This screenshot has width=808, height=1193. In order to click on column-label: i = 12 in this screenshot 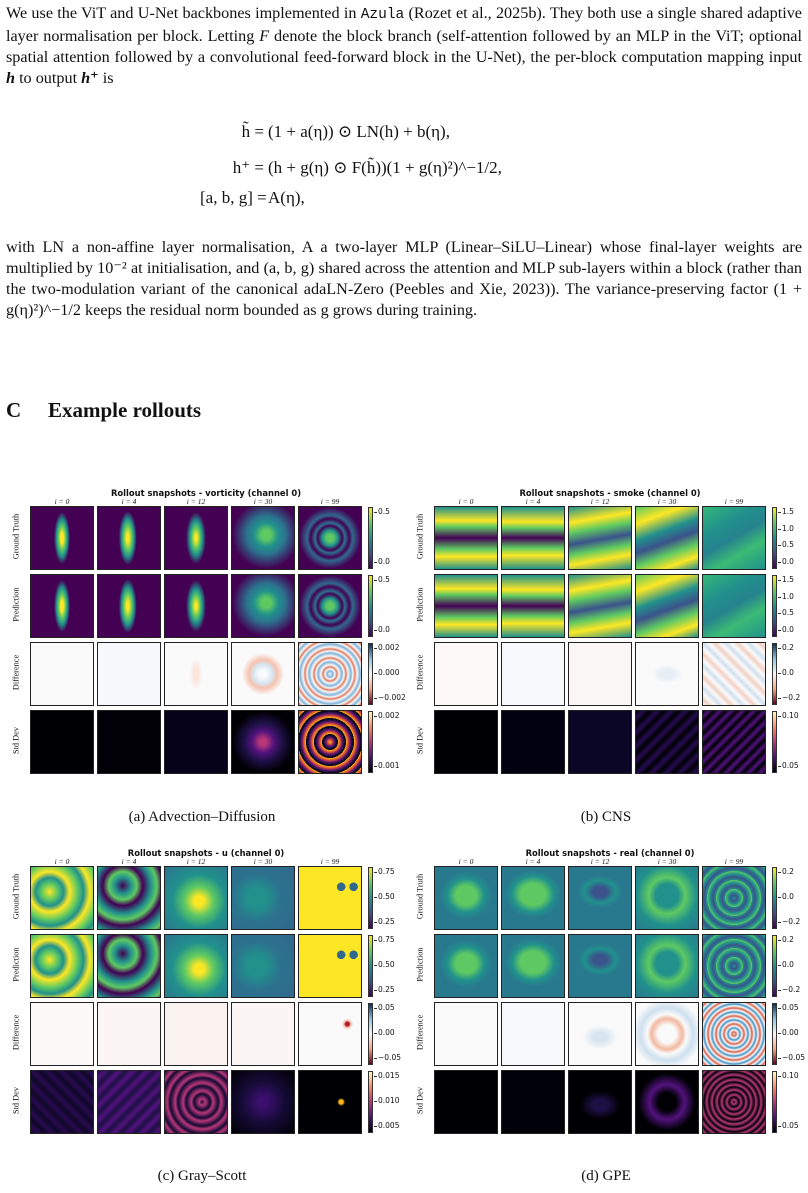, I will do `click(196, 861)`.